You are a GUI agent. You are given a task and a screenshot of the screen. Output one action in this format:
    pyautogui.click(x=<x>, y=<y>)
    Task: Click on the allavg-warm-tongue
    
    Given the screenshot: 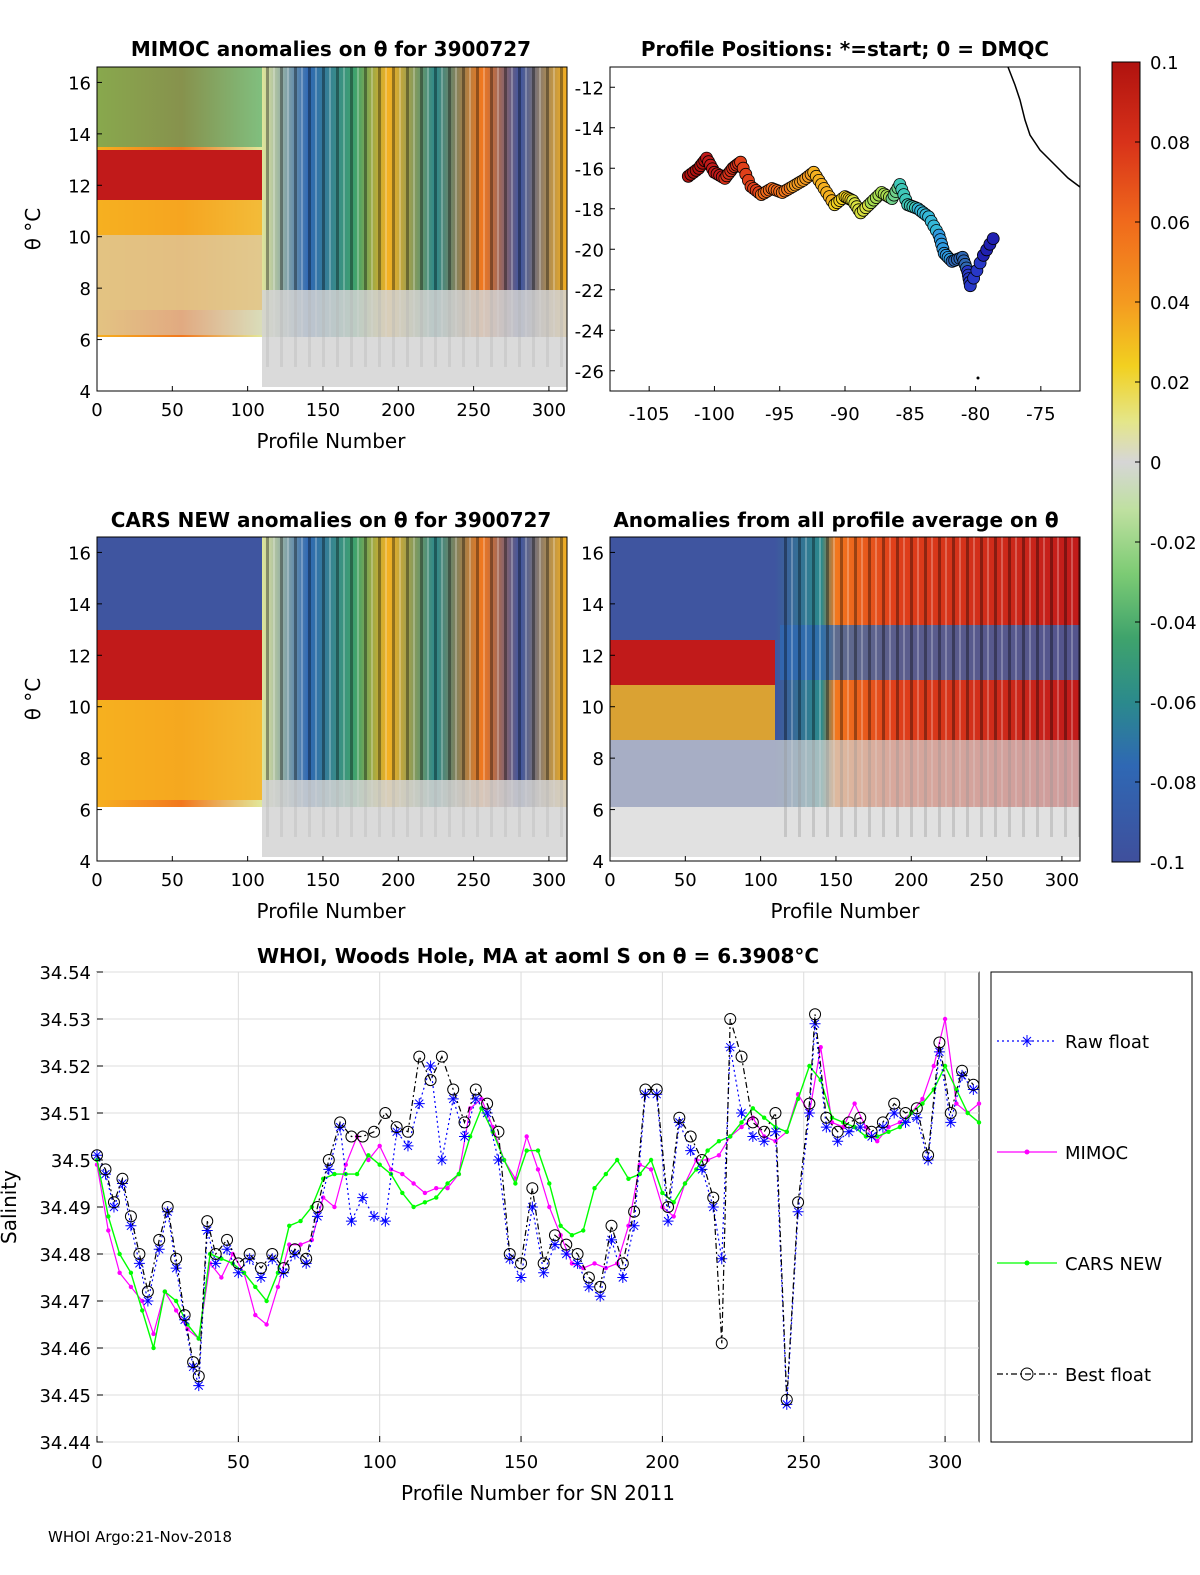 What is the action you would take?
    pyautogui.click(x=692, y=712)
    